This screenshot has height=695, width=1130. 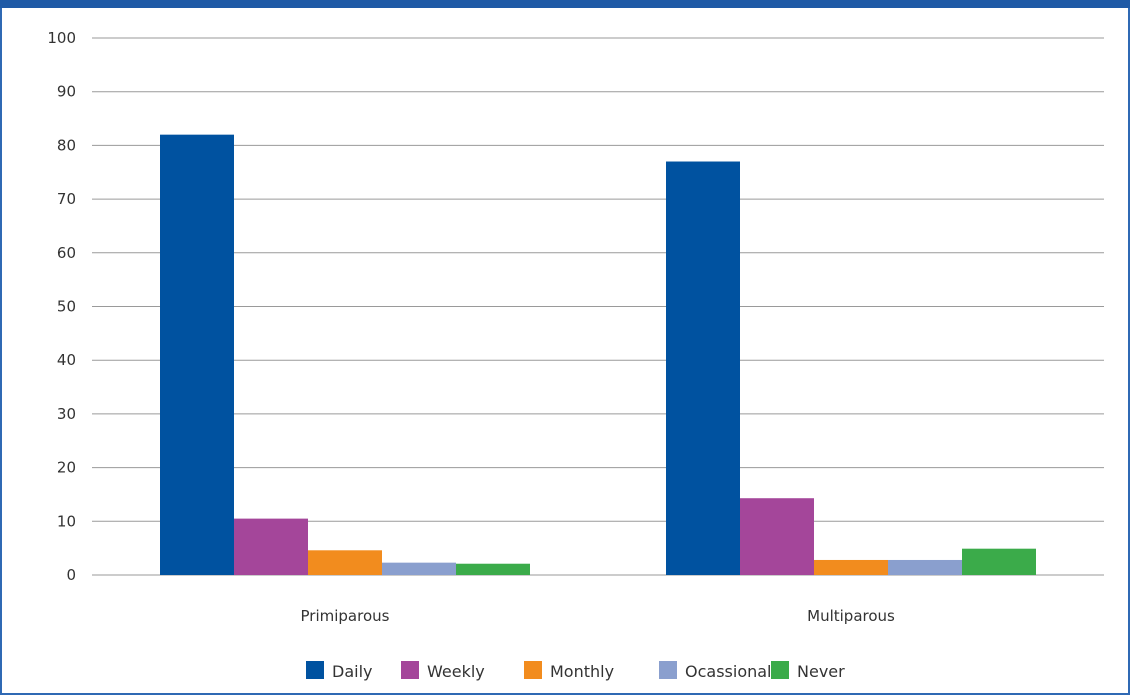 I want to click on bar-weekly-primiparous, so click(x=271, y=546).